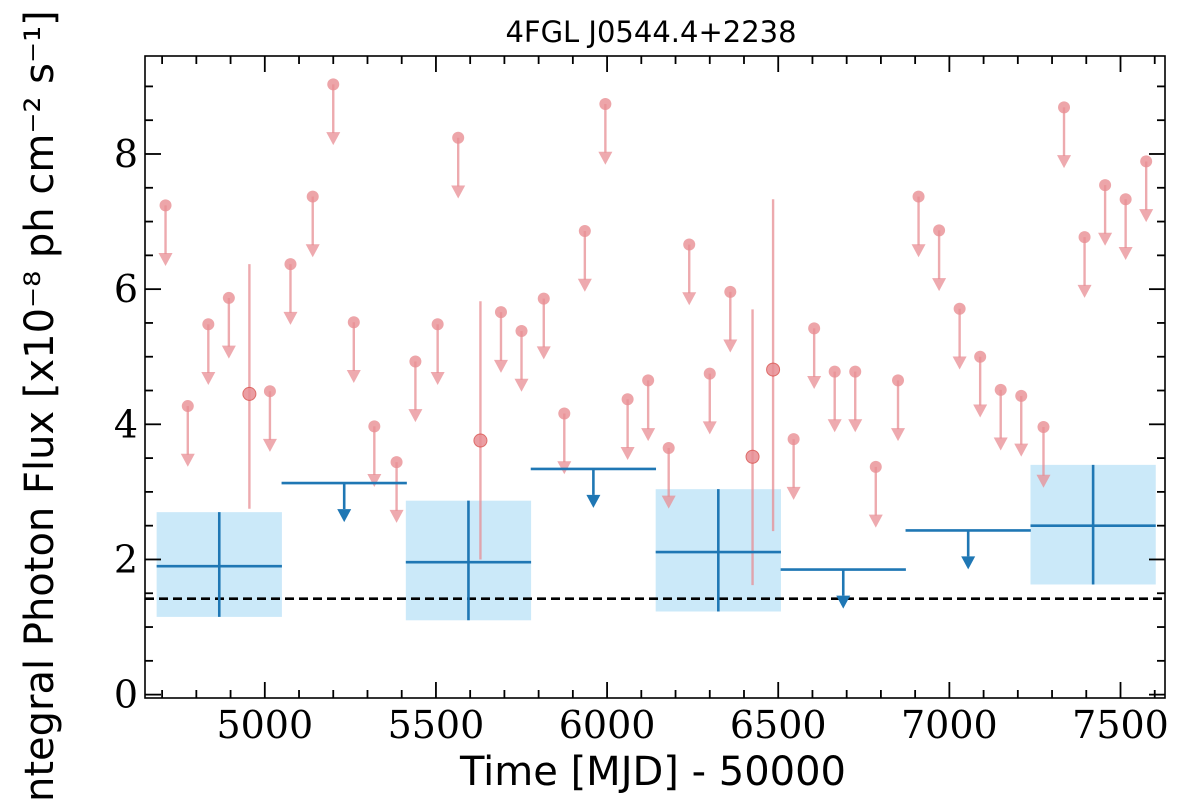 The height and width of the screenshot is (800, 1200). What do you see at coordinates (778, 725) in the screenshot?
I see `x-tick-label: 6500` at bounding box center [778, 725].